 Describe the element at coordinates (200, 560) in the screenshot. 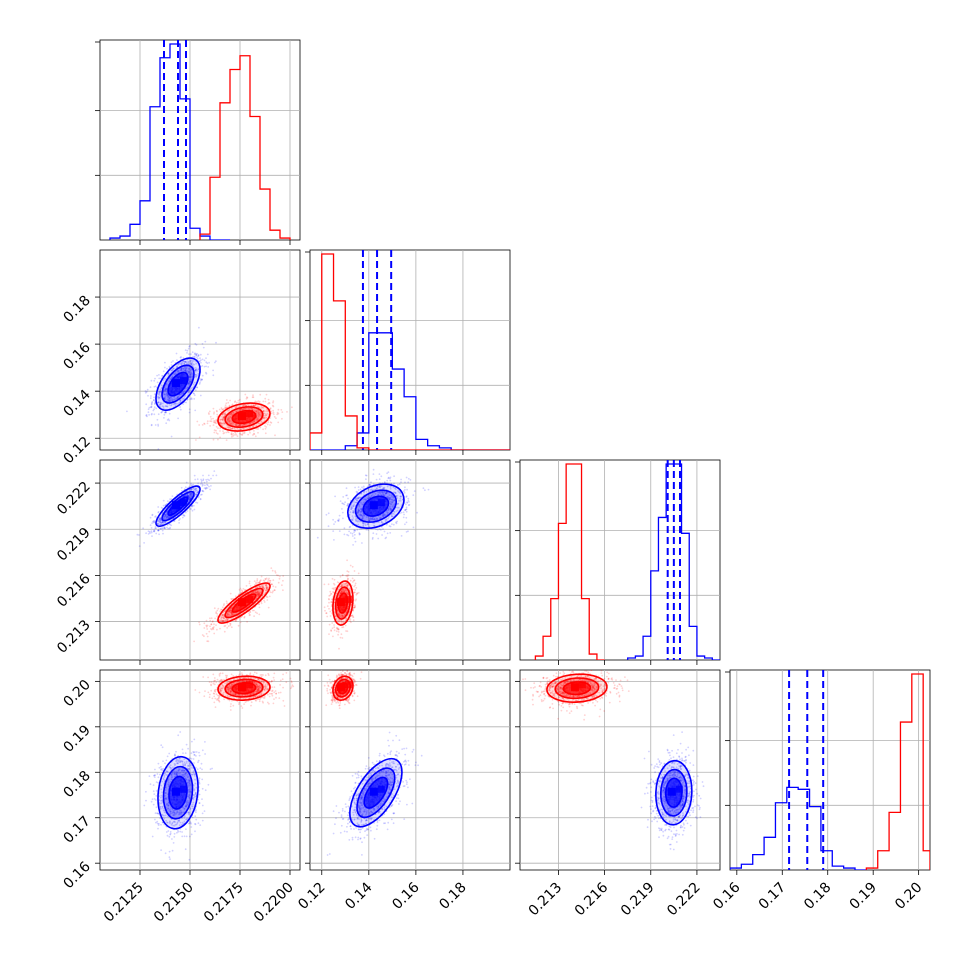

I see `panel-frame` at that location.